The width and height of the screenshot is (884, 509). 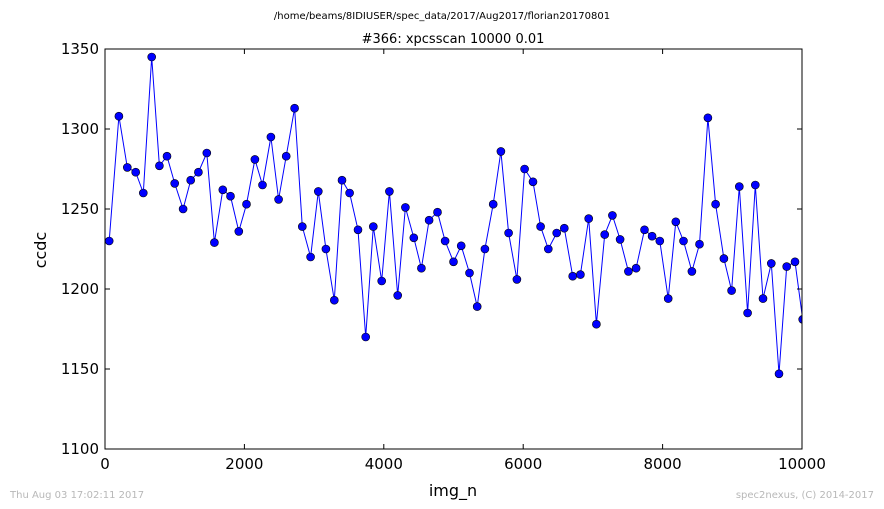 What do you see at coordinates (453, 491) in the screenshot?
I see `x-axis-label: img_n` at bounding box center [453, 491].